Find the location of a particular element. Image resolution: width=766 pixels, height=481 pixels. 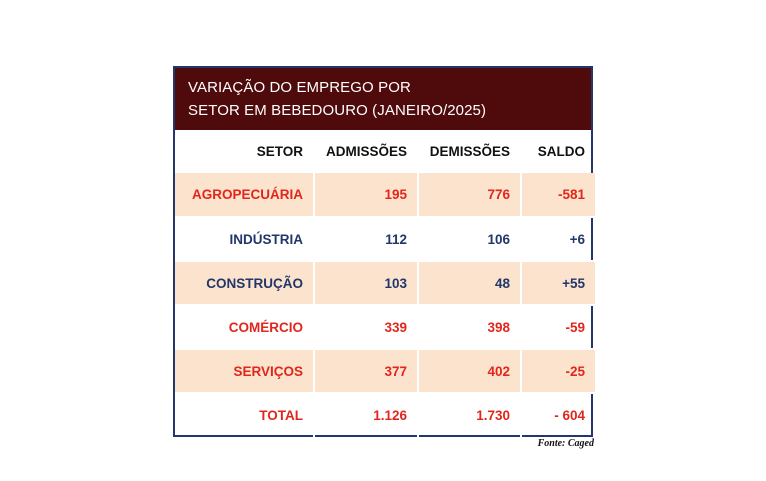

cell-demissoes: 398 is located at coordinates (469, 327).